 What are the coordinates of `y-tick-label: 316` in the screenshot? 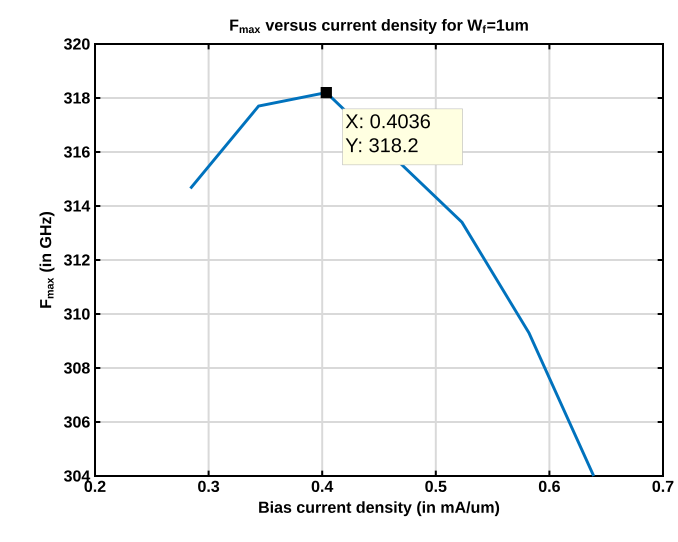 It's located at (77, 152).